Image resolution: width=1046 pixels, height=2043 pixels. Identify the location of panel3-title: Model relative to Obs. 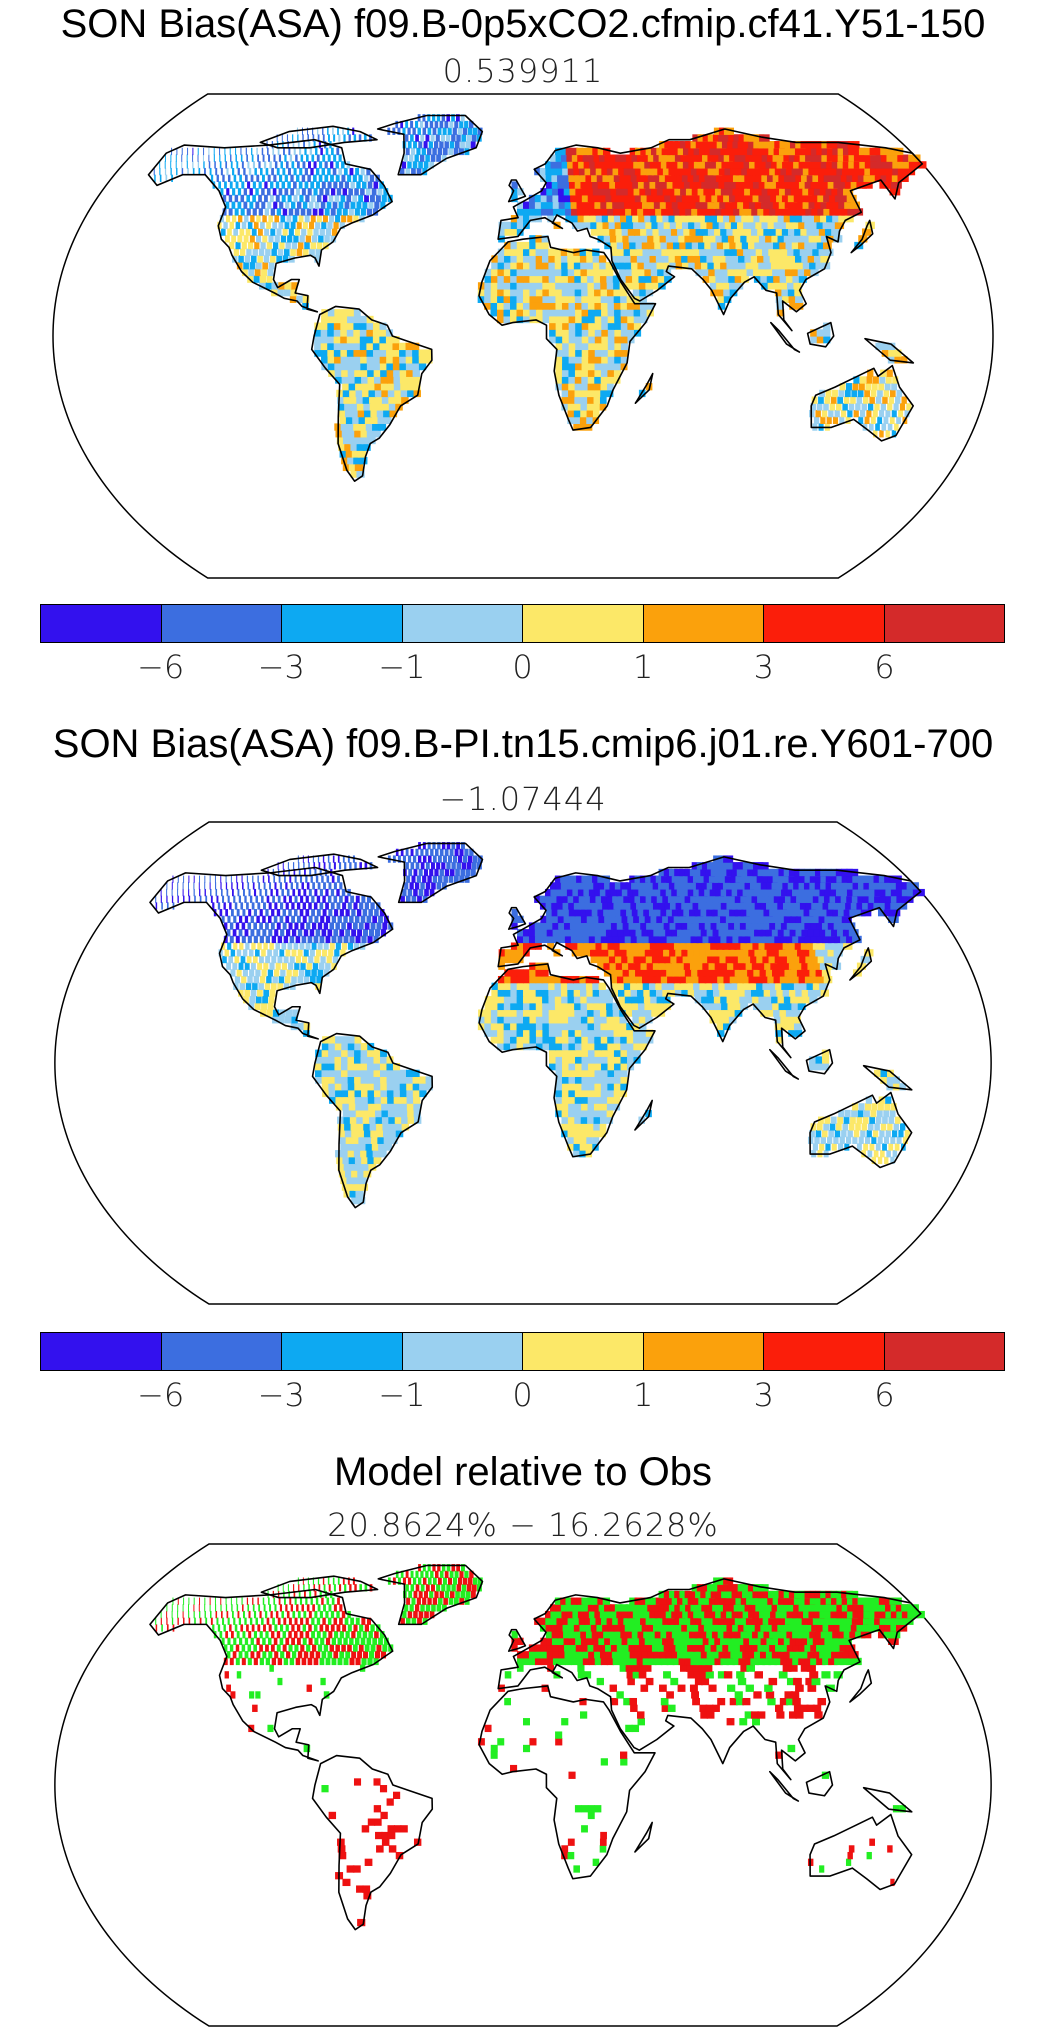
(523, 1472).